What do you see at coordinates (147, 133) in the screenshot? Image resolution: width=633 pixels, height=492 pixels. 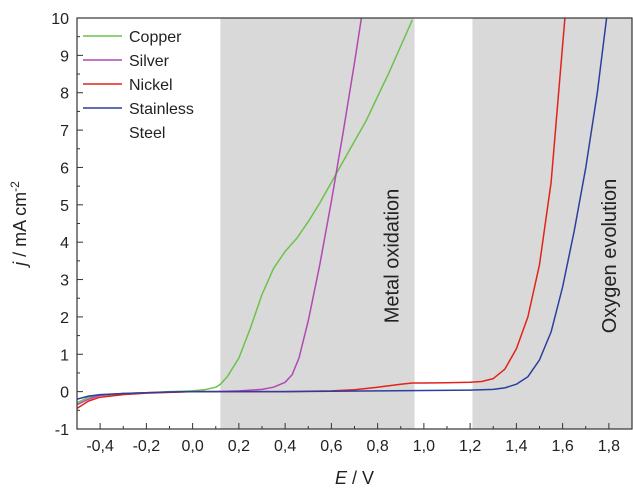 I see `legend-label-4: Steel` at bounding box center [147, 133].